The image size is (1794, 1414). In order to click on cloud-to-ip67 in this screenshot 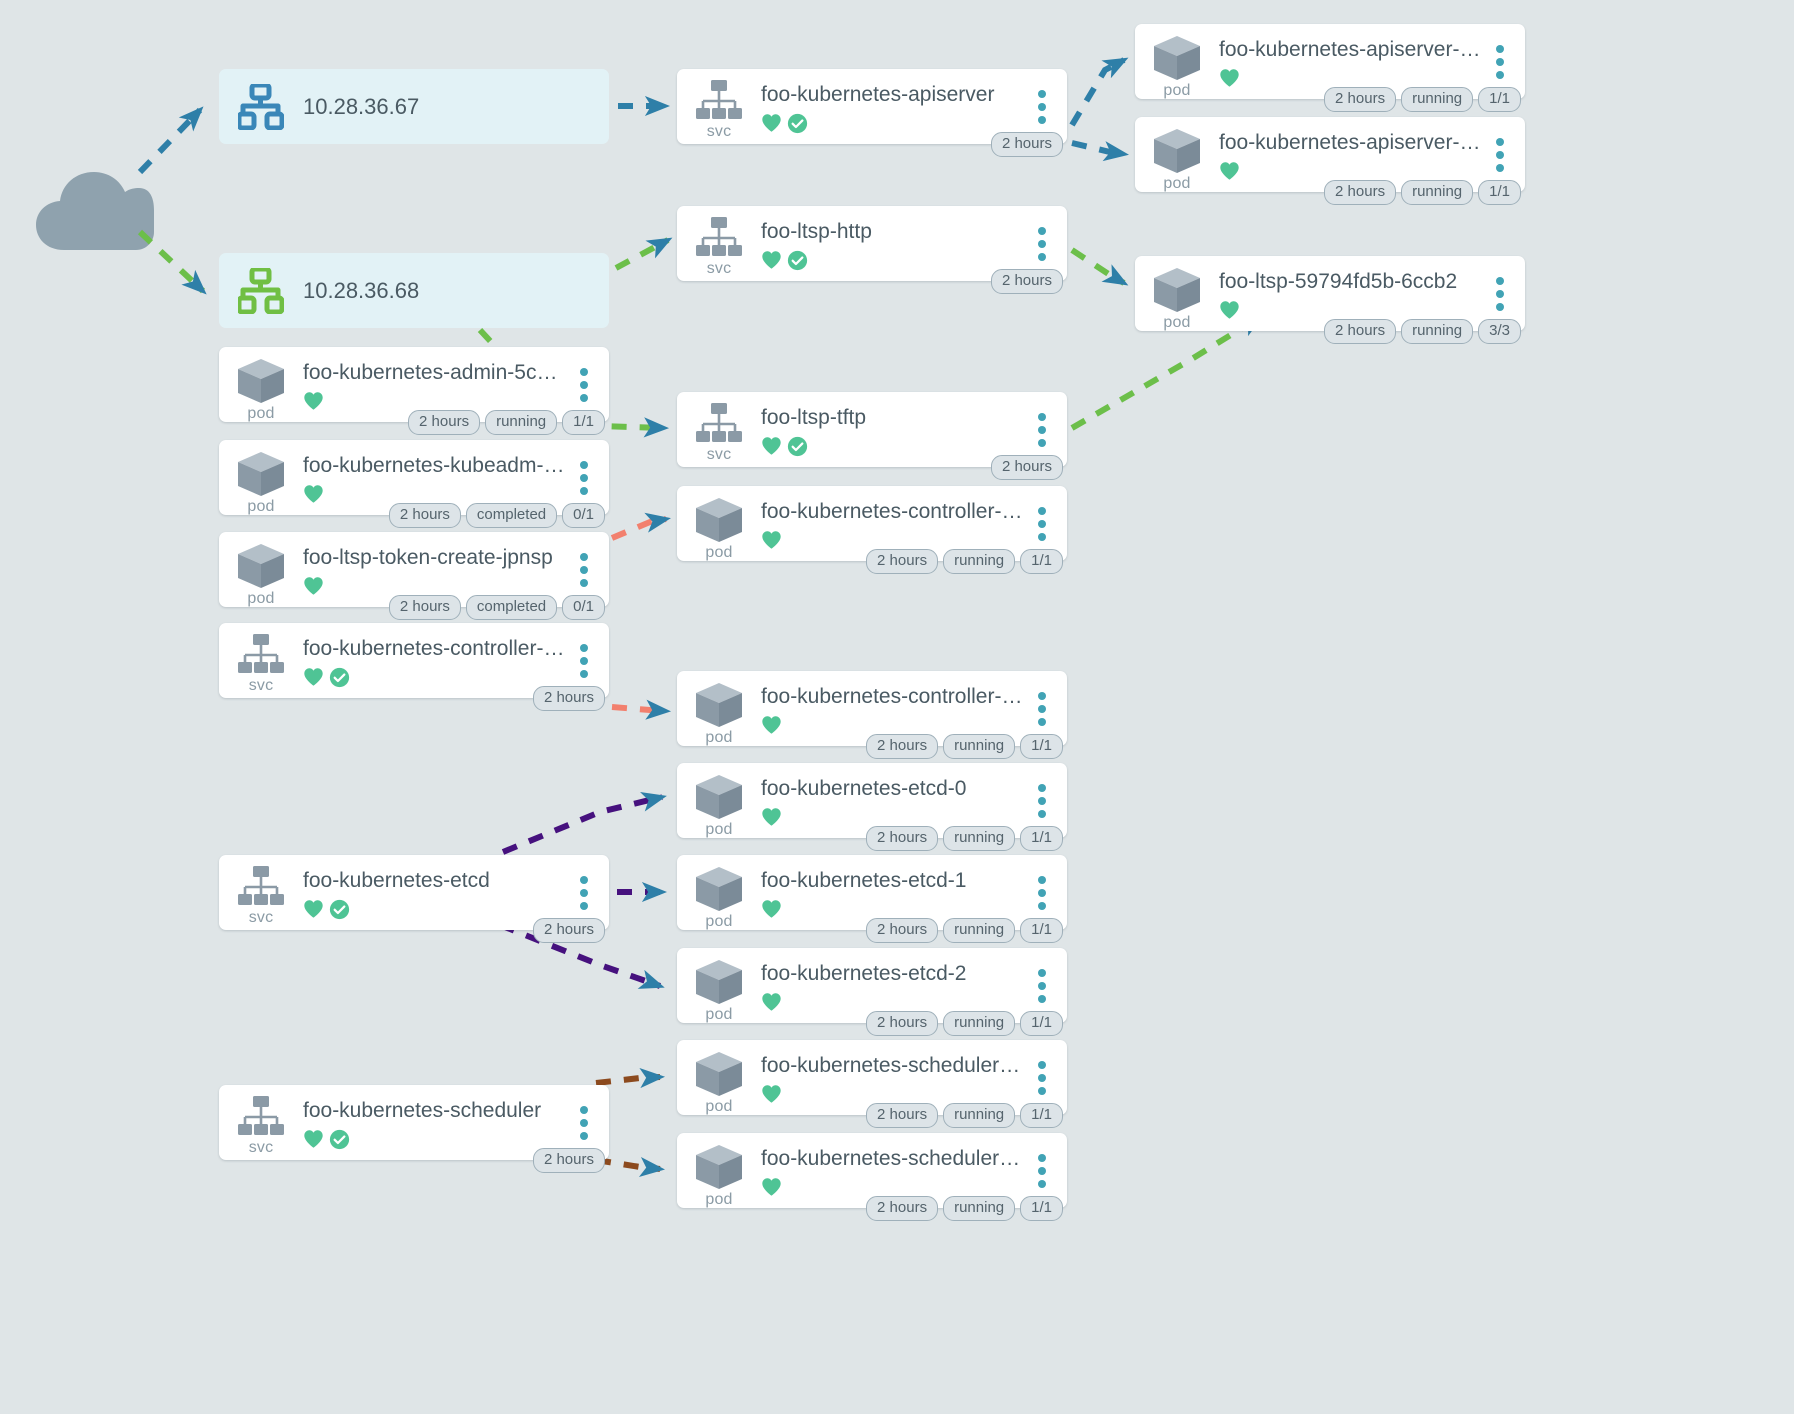, I will do `click(170, 140)`.